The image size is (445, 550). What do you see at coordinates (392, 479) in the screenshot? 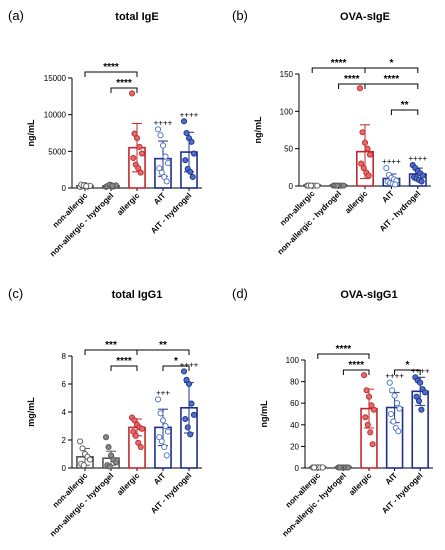
I see `x-tick-label: AIT` at bounding box center [392, 479].